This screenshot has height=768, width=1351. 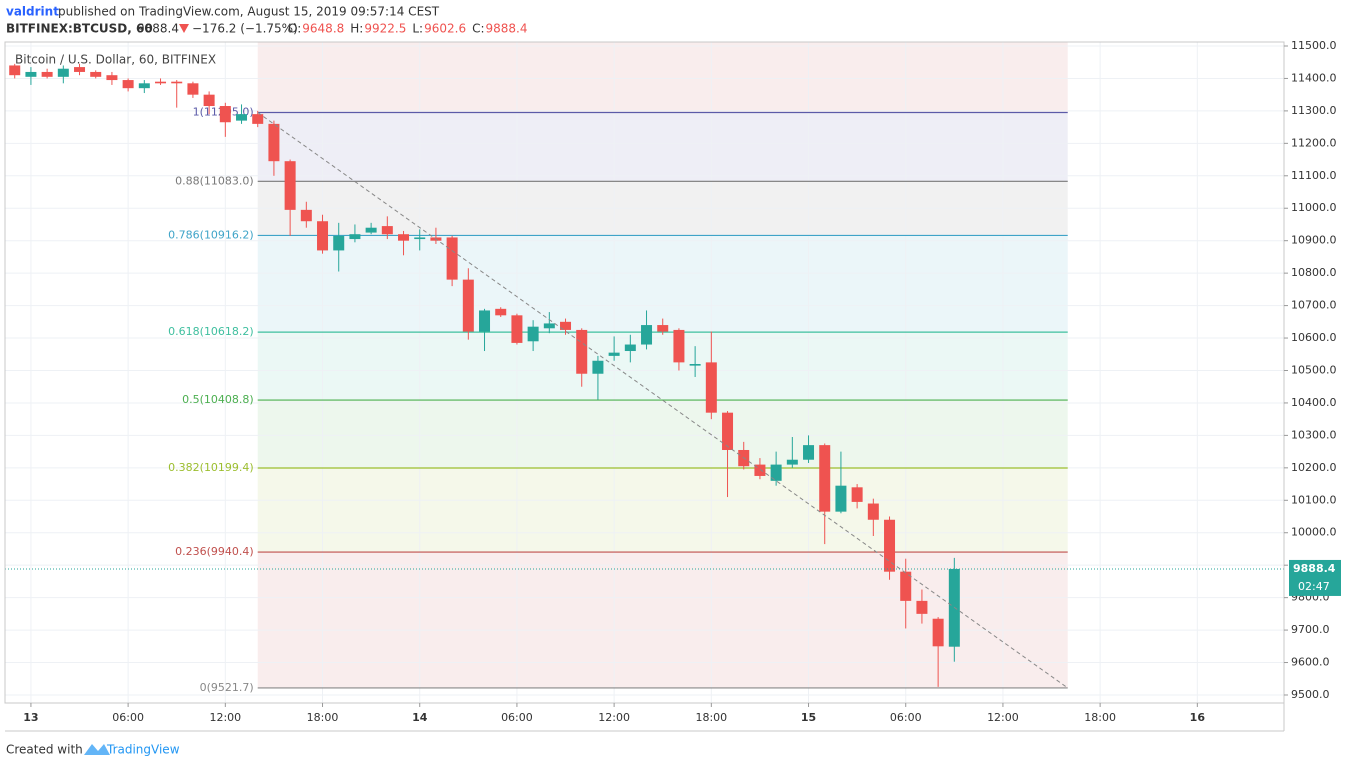 I want to click on fib-label: 0(9521.7), so click(x=227, y=687).